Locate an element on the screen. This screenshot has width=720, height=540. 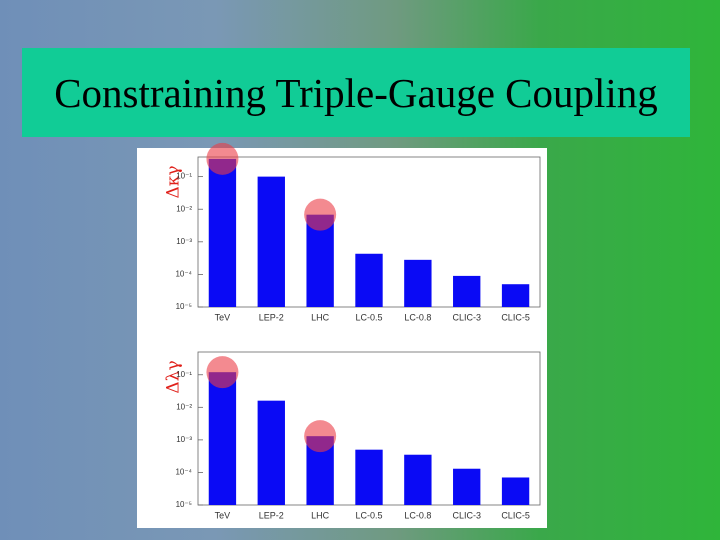
y-axis-label: Δκγ is located at coordinates (174, 181).